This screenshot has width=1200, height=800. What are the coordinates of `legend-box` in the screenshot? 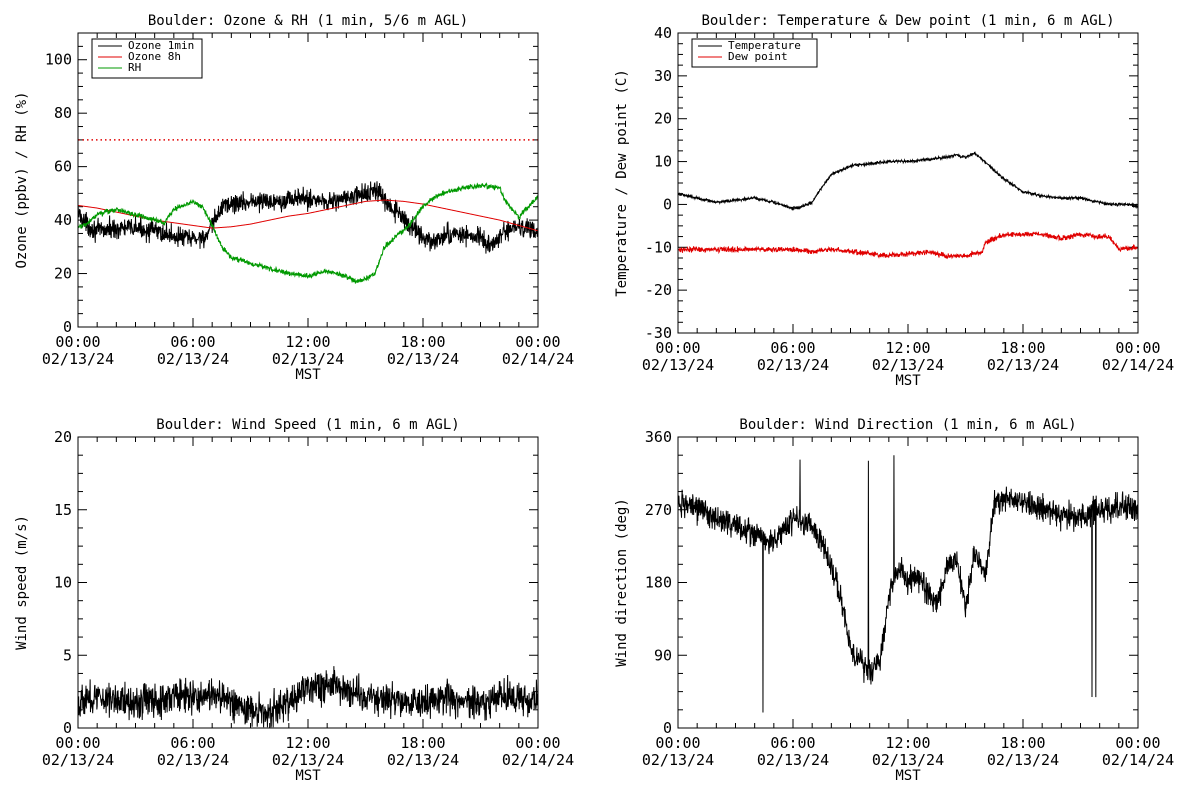 It's located at (754, 53).